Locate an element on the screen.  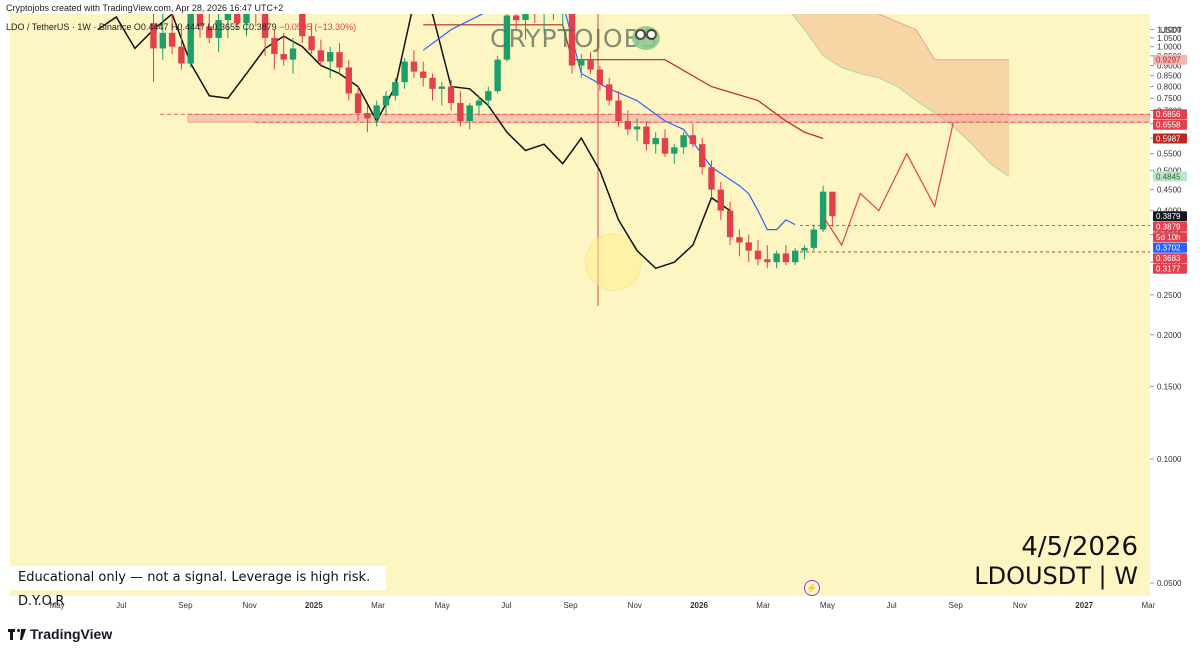
lightning-icon: ⚡ is located at coordinates (812, 588).